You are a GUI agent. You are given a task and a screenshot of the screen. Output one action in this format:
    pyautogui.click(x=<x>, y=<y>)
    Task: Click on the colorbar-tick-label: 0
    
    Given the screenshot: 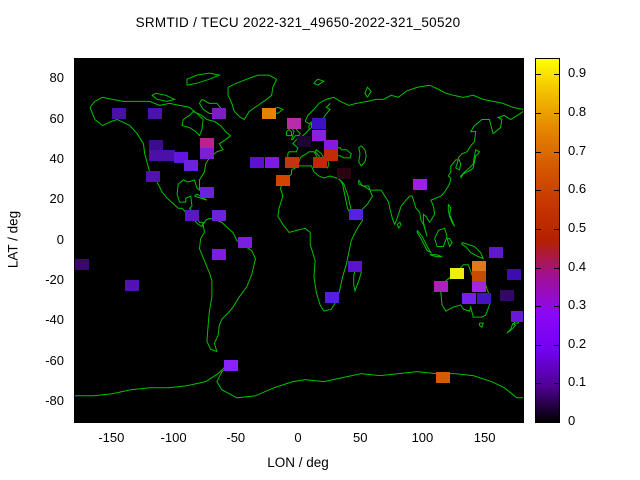 What is the action you would take?
    pyautogui.click(x=572, y=420)
    